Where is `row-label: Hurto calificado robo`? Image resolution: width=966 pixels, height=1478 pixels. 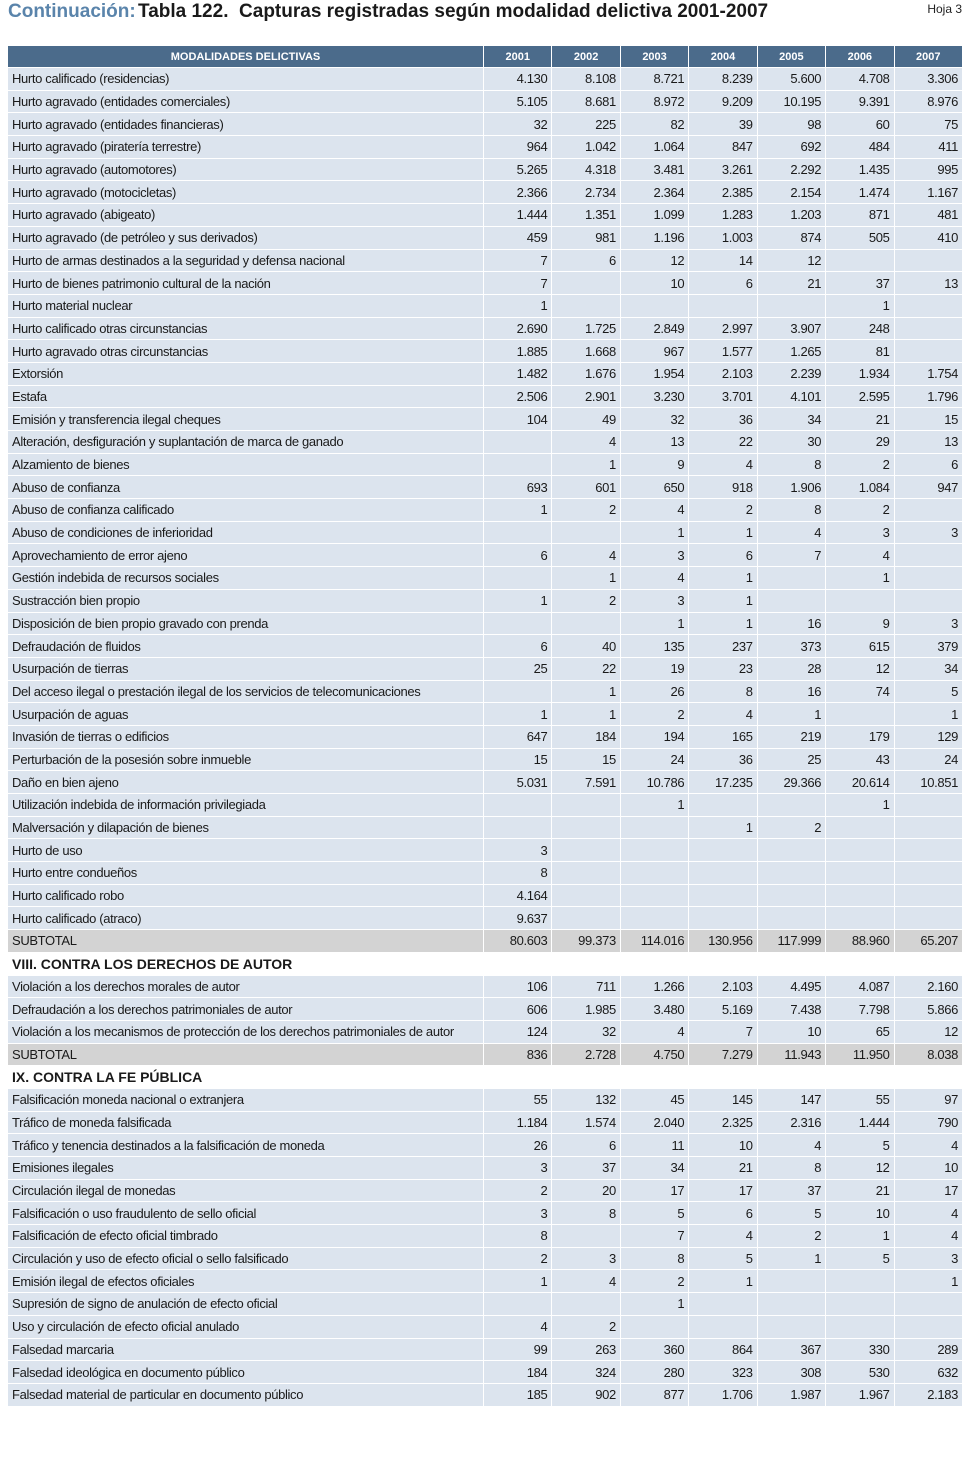 row-label: Hurto calificado robo is located at coordinates (245, 895).